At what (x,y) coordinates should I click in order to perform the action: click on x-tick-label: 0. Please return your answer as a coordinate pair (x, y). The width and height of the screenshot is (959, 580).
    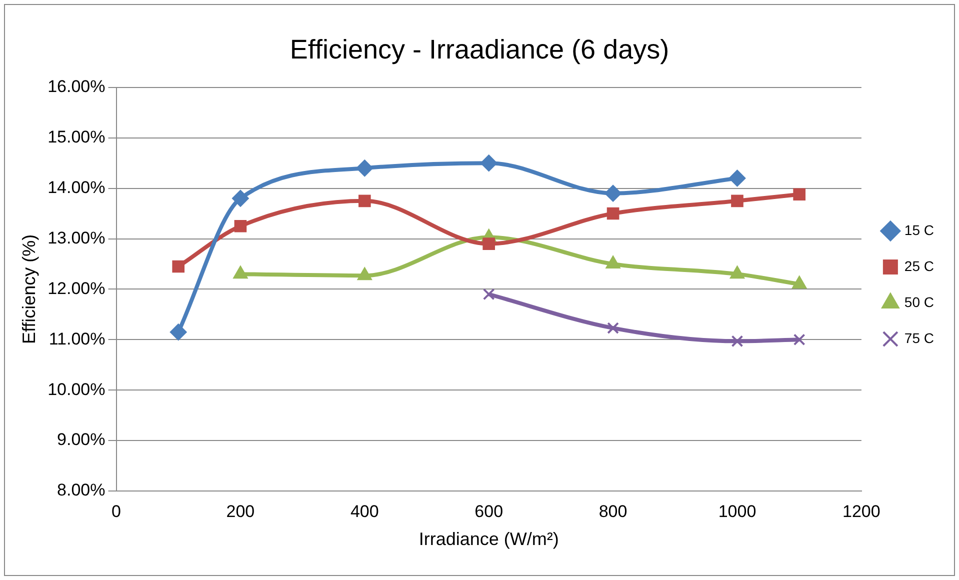
    Looking at the image, I should click on (116, 511).